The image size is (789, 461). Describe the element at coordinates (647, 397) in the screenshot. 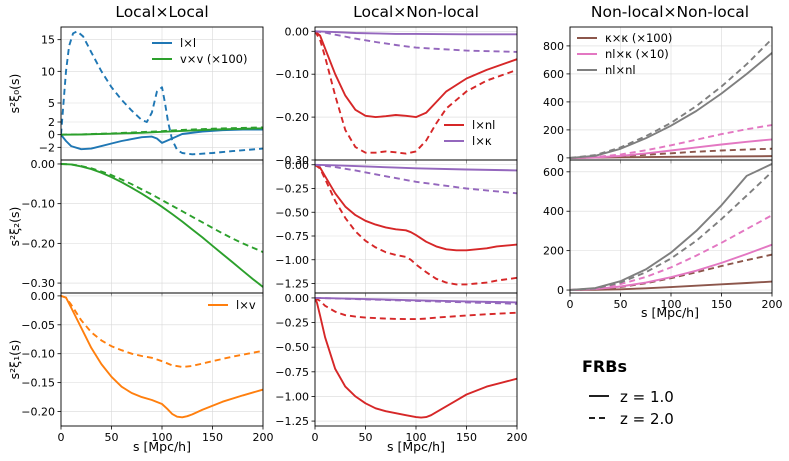

I see `frb-legend-label-z1: z = 1.0` at that location.